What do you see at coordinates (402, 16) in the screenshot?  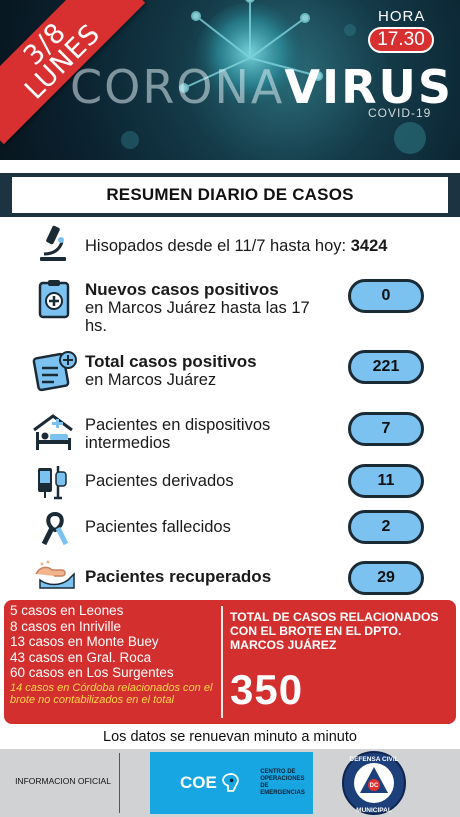 I see `hora-label: HORA` at bounding box center [402, 16].